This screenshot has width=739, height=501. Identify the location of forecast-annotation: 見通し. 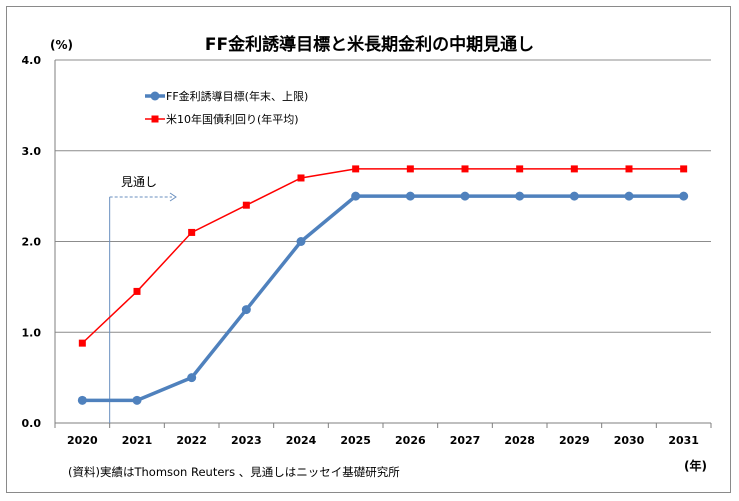
(139, 182).